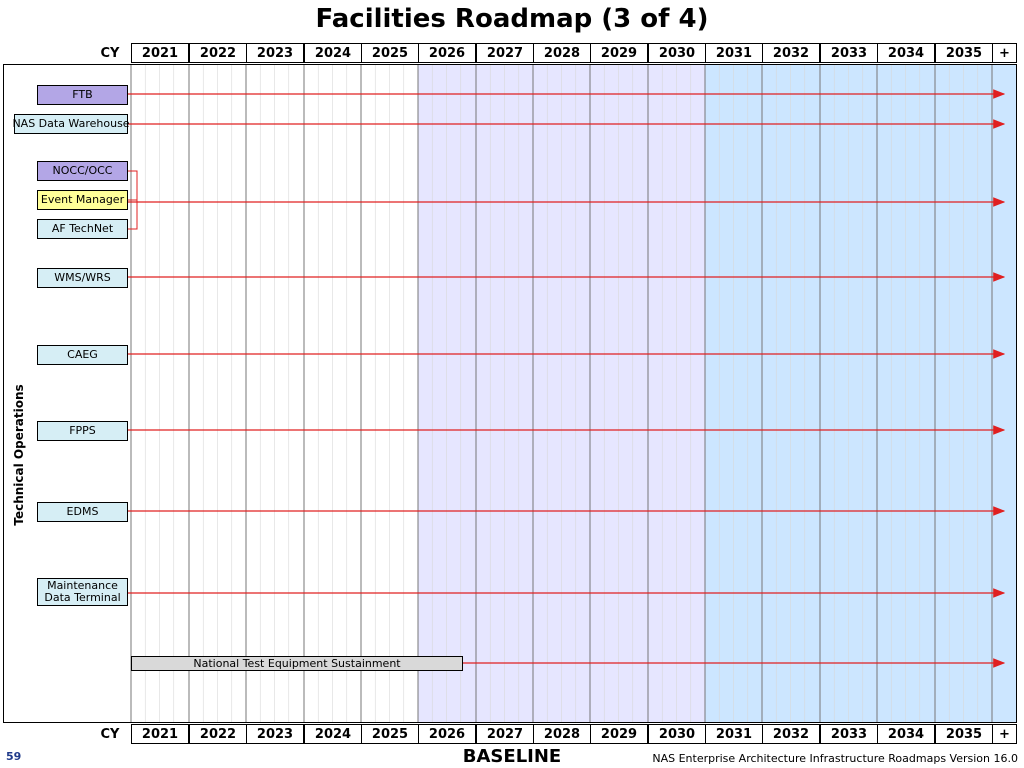  I want to click on program-nocc-occ: NOCC/OCC, so click(82, 171).